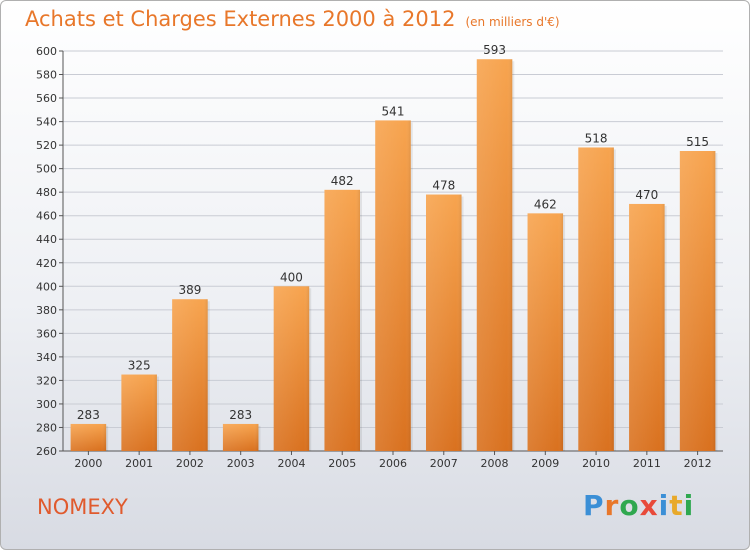 This screenshot has width=750, height=550. I want to click on y-tick-label: 580, so click(46, 75).